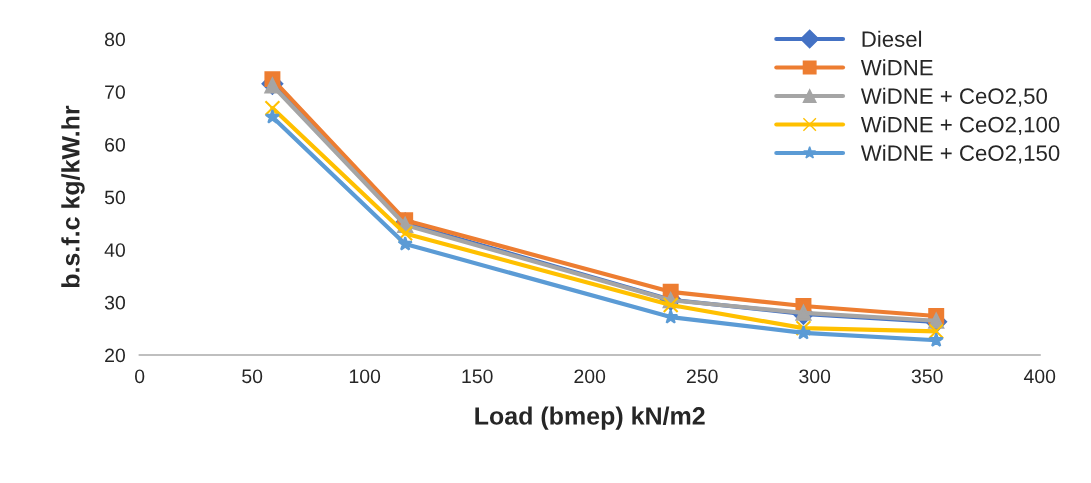 The image size is (1091, 483). What do you see at coordinates (953, 97) in the screenshot?
I see `legend-label: WiDNE + CeO2,50` at bounding box center [953, 97].